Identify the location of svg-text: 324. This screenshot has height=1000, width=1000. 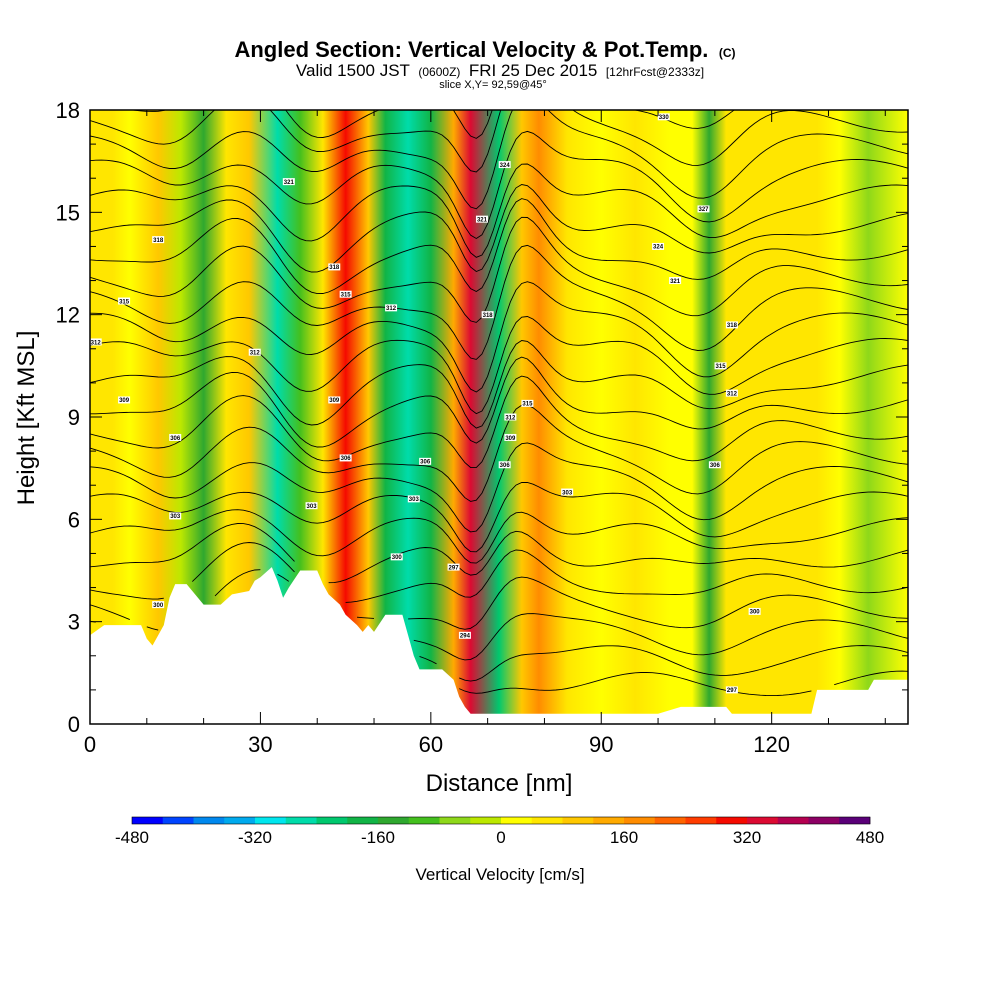
(658, 248).